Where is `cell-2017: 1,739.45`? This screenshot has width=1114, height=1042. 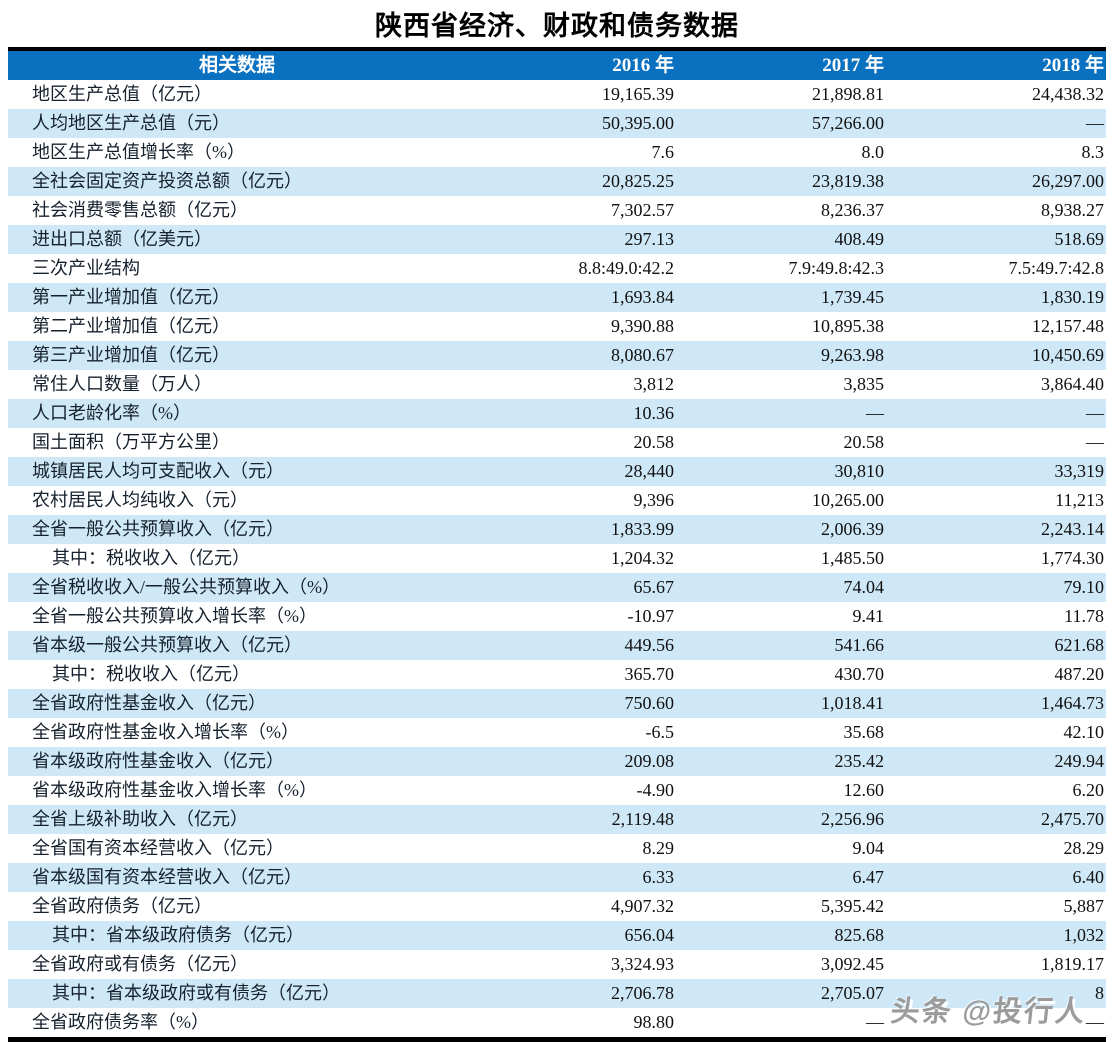
cell-2017: 1,739.45 is located at coordinates (852, 297).